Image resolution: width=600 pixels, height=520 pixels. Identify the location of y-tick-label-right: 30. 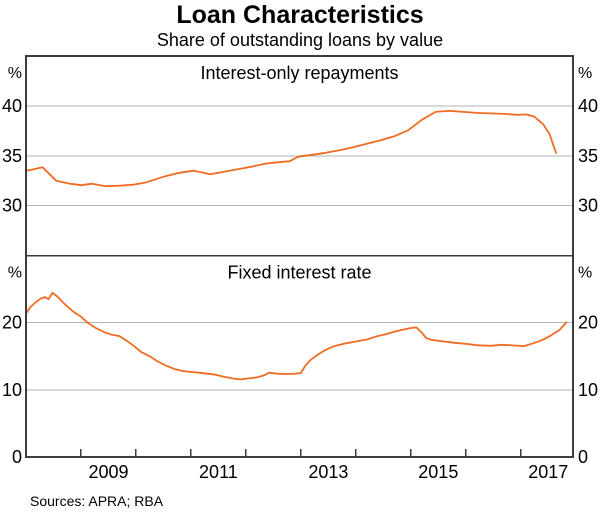
(588, 206).